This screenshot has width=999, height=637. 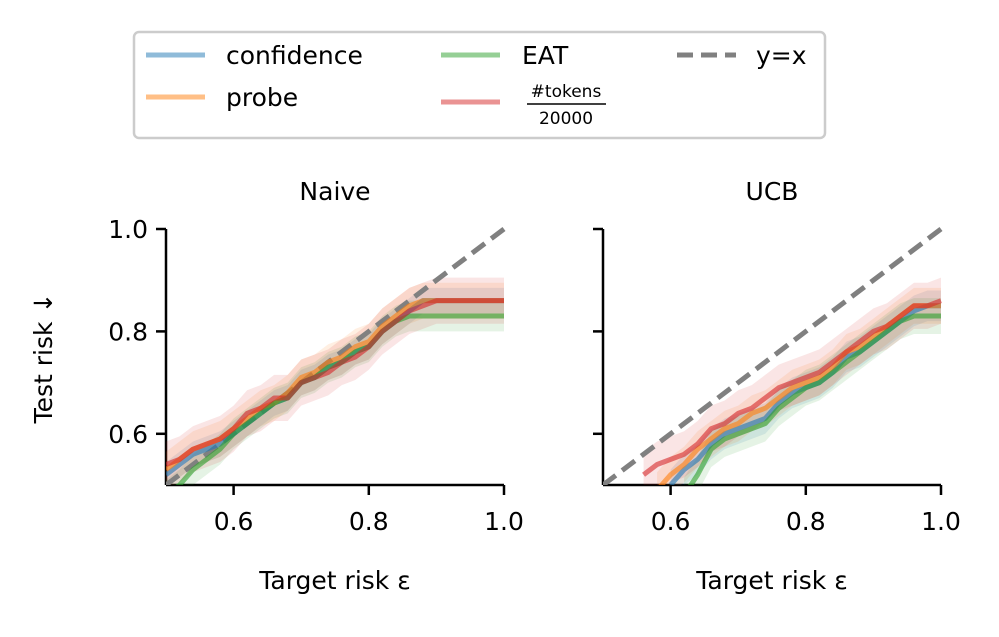 I want to click on legend-label-eat: EAT, so click(x=545, y=55).